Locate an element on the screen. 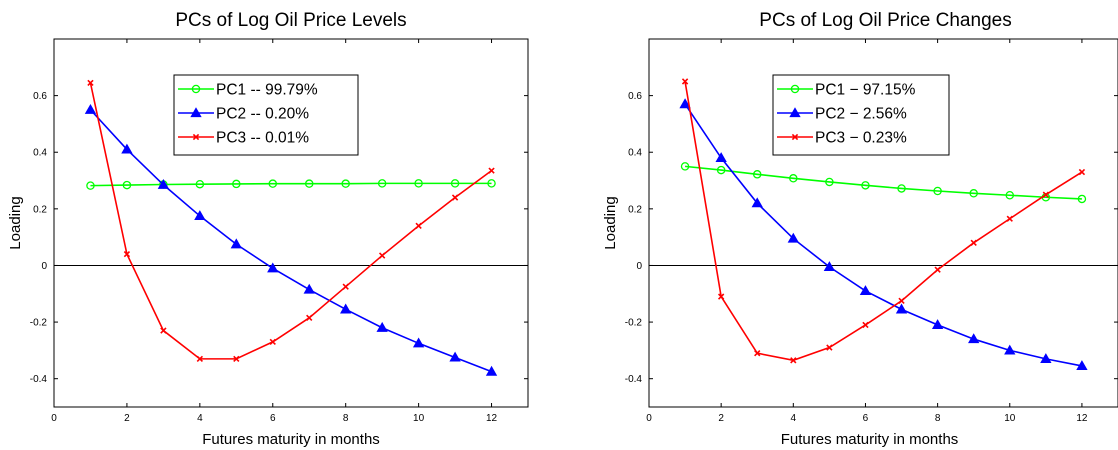 This screenshot has width=1118, height=450. y-tick-label: 0.6 is located at coordinates (635, 96).